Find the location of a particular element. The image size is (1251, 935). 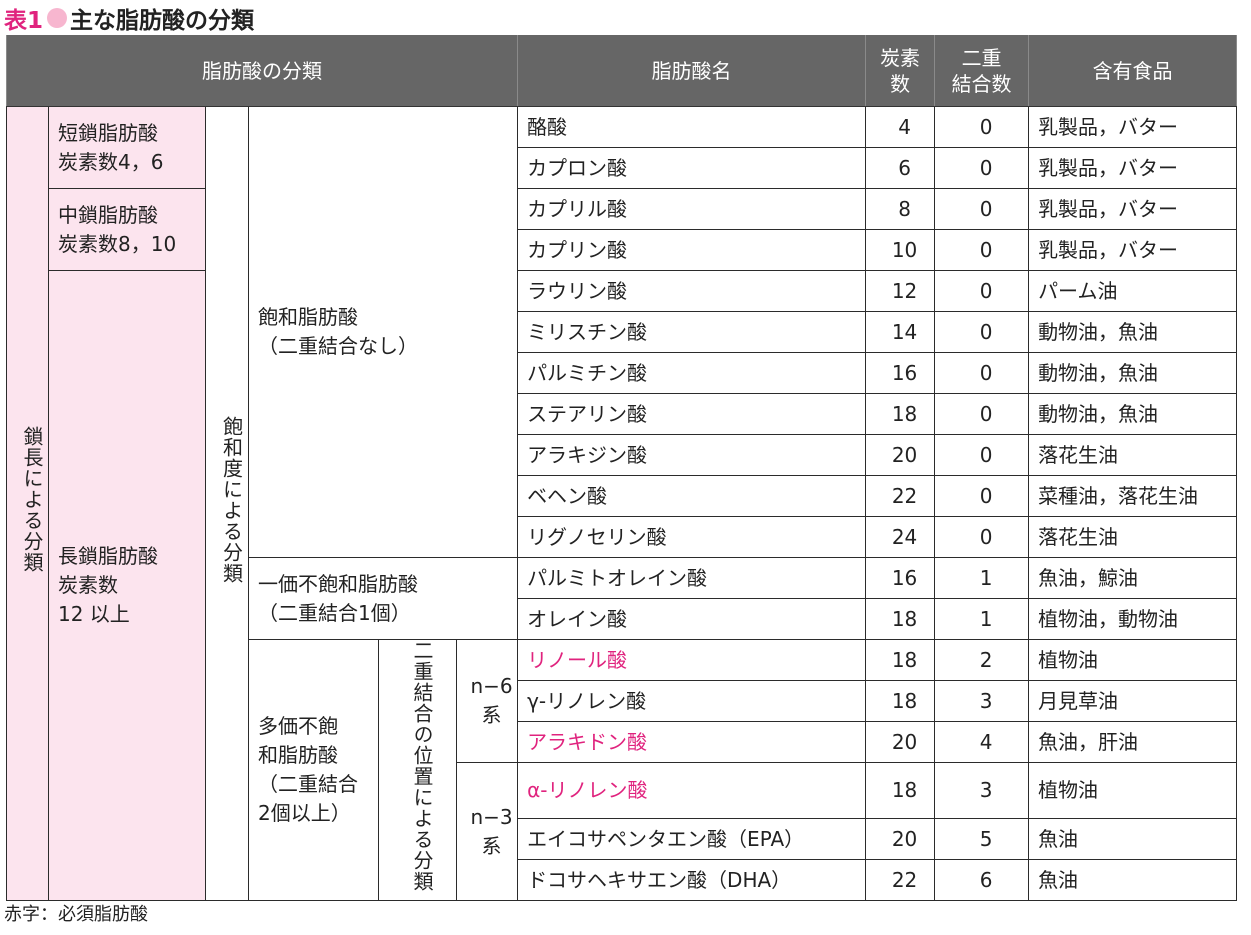

poly-unsaturated-line3: （二重結合 is located at coordinates (308, 784).